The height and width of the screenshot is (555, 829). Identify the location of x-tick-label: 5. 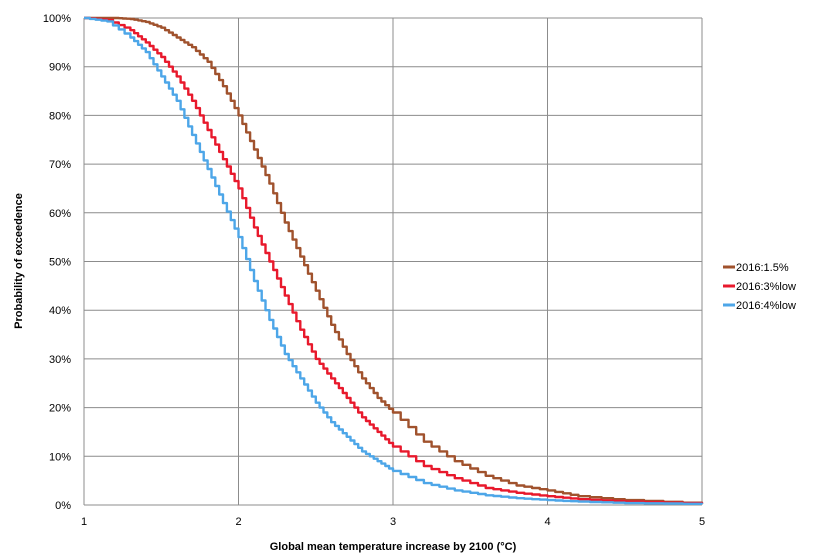
(702, 522).